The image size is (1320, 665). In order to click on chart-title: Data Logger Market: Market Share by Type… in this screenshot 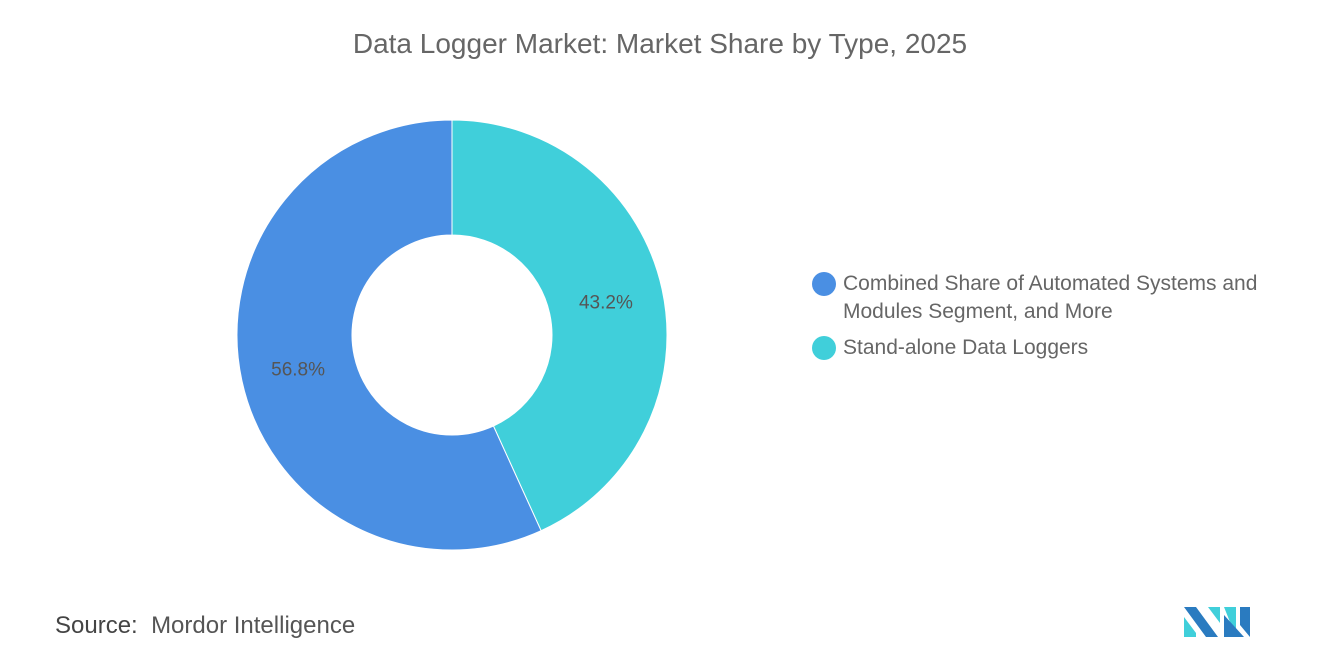, I will do `click(660, 43)`.